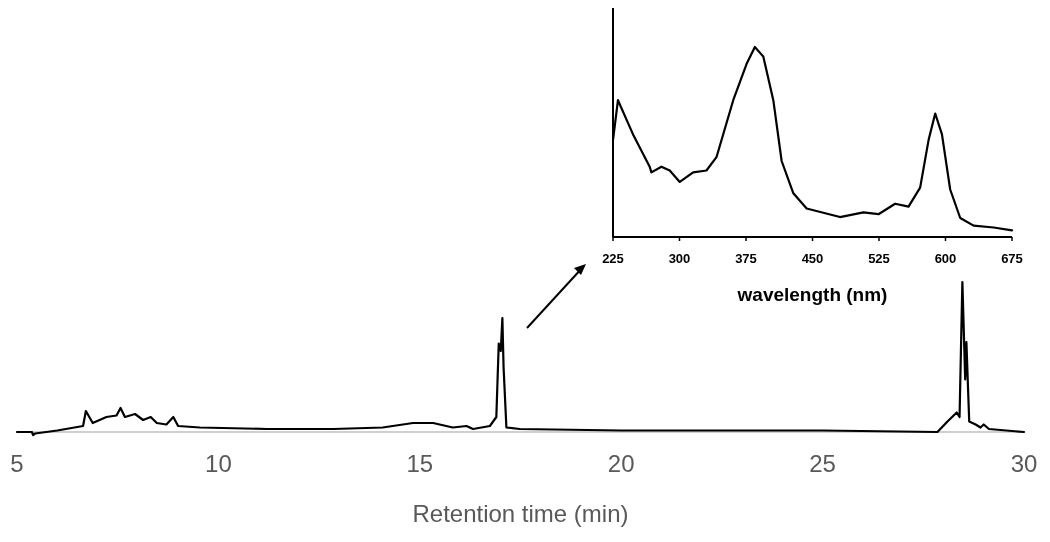  Describe the element at coordinates (613, 258) in the screenshot. I see `x-tick-label: 225` at that location.